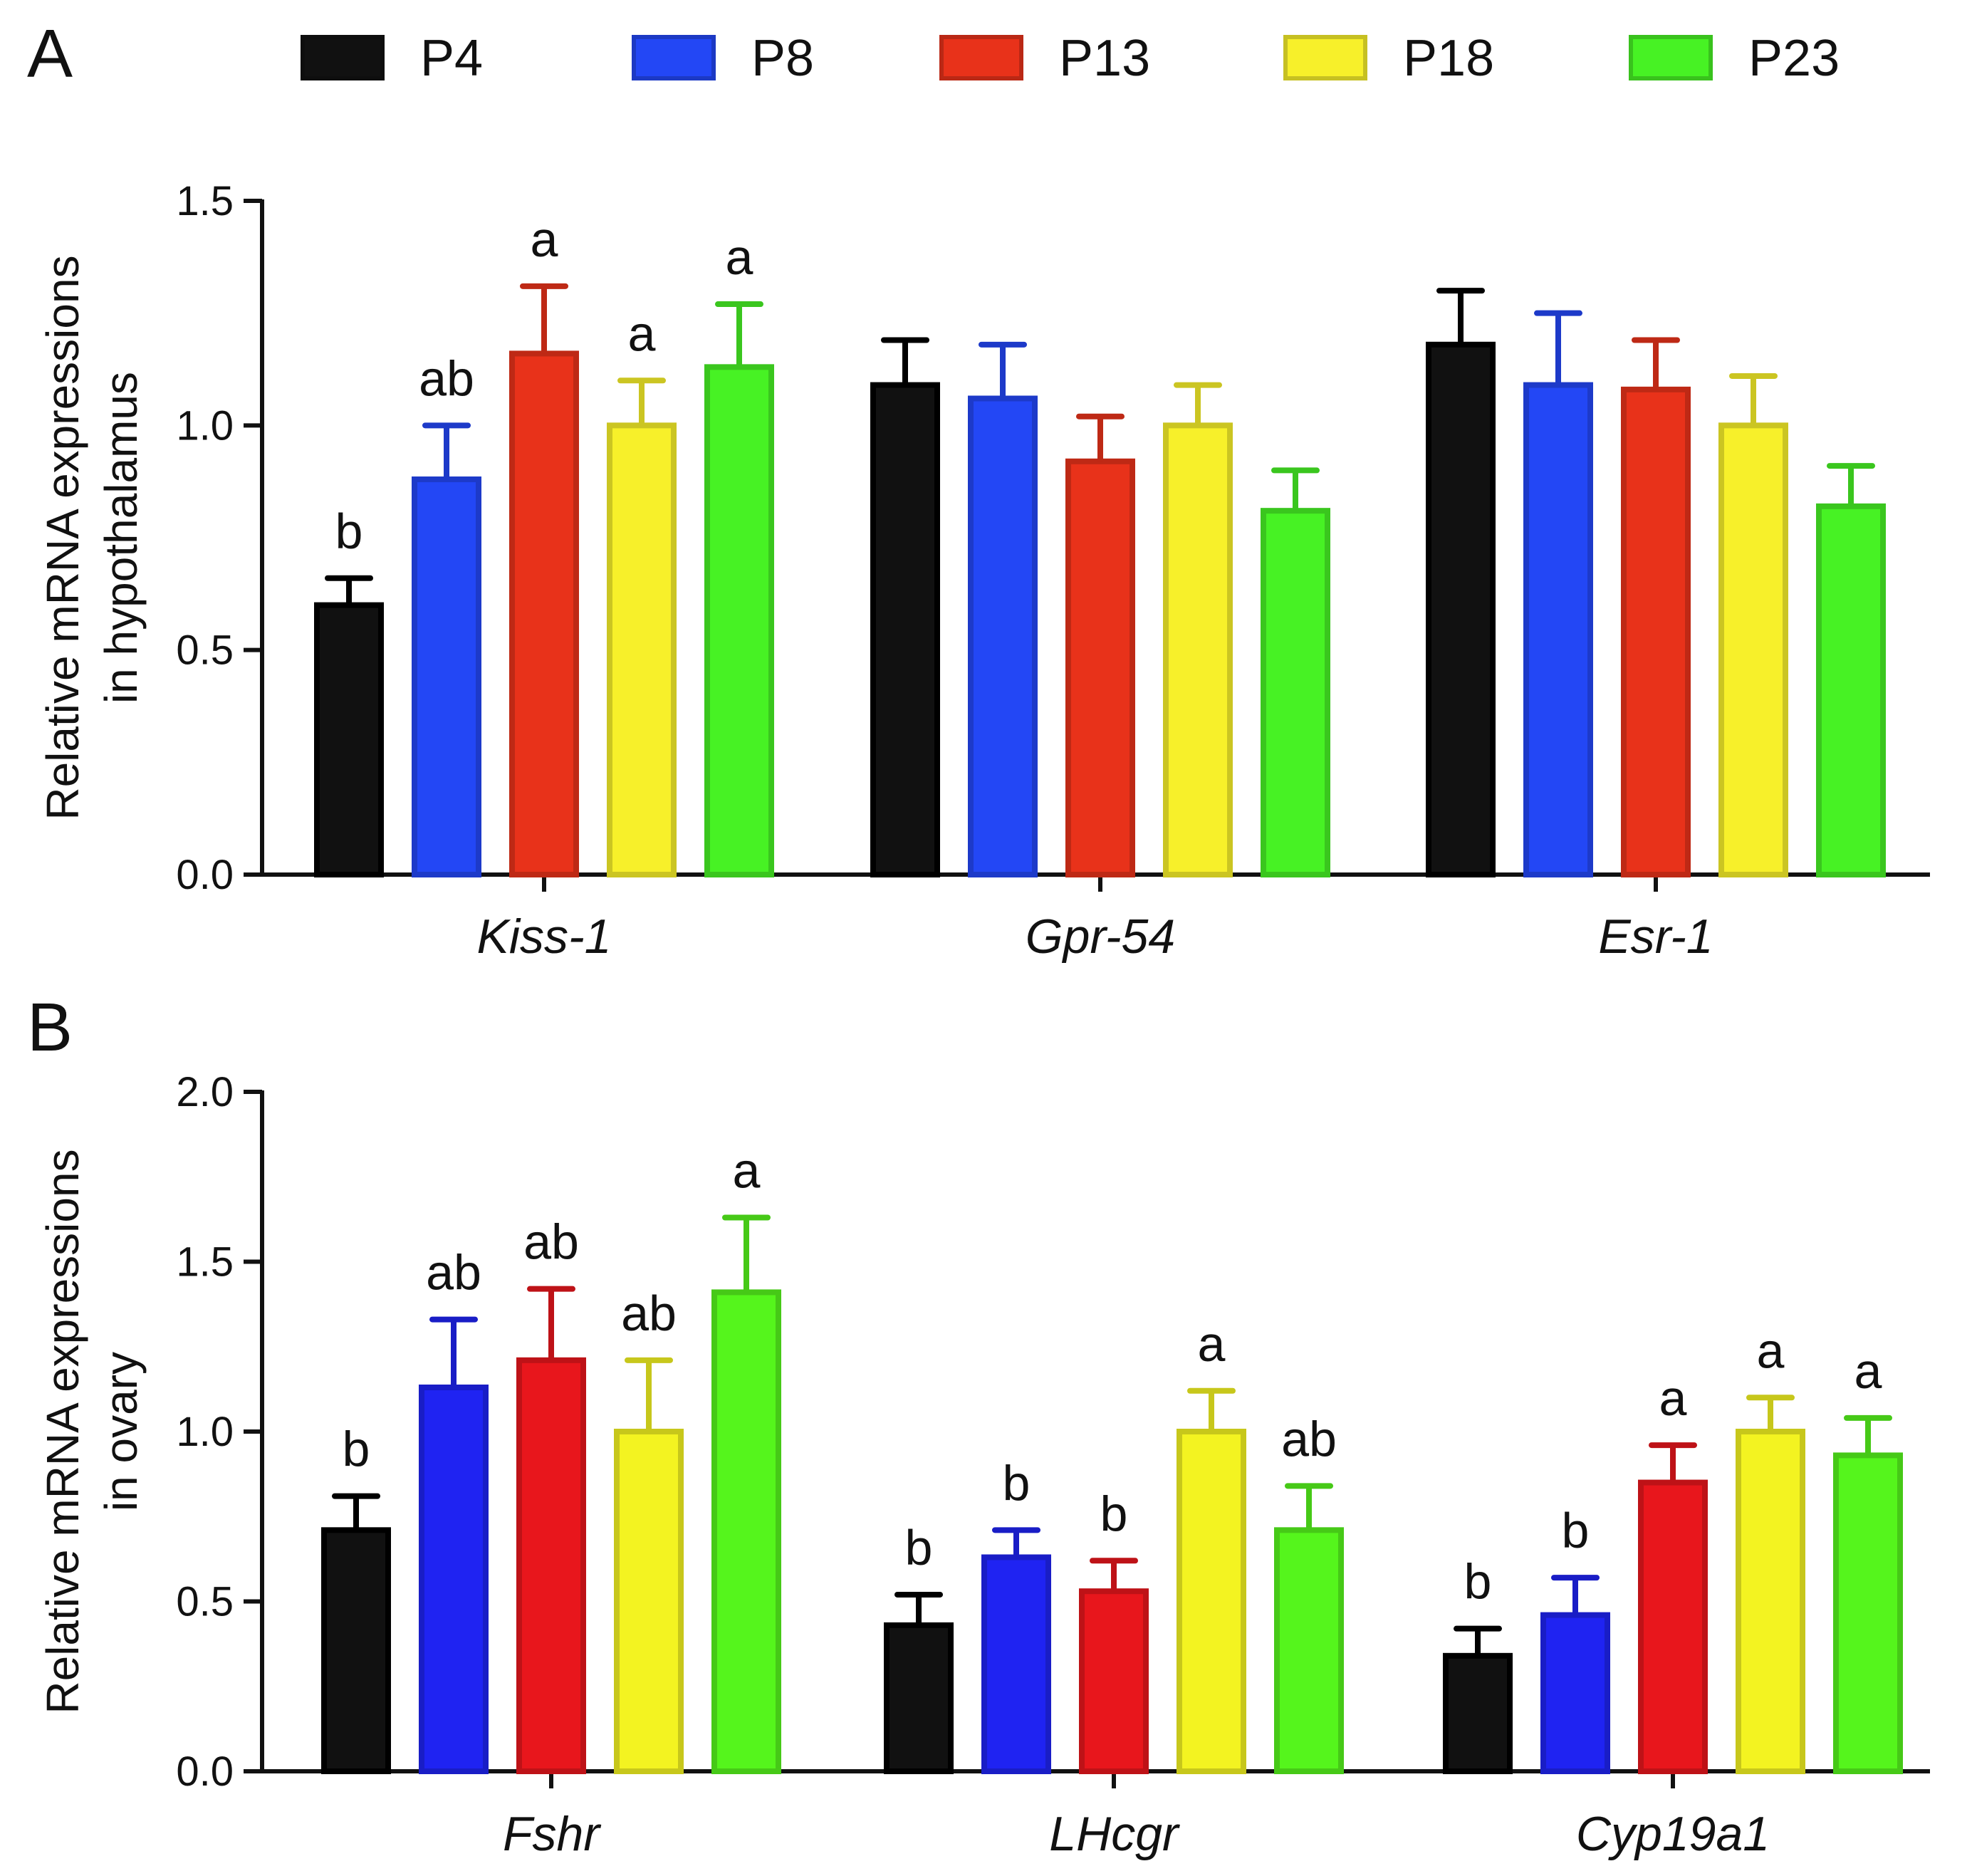 The width and height of the screenshot is (1972, 1876). Describe the element at coordinates (1673, 1398) in the screenshot. I see `panel-b-sig-label-cyp19a1-p13: a` at that location.